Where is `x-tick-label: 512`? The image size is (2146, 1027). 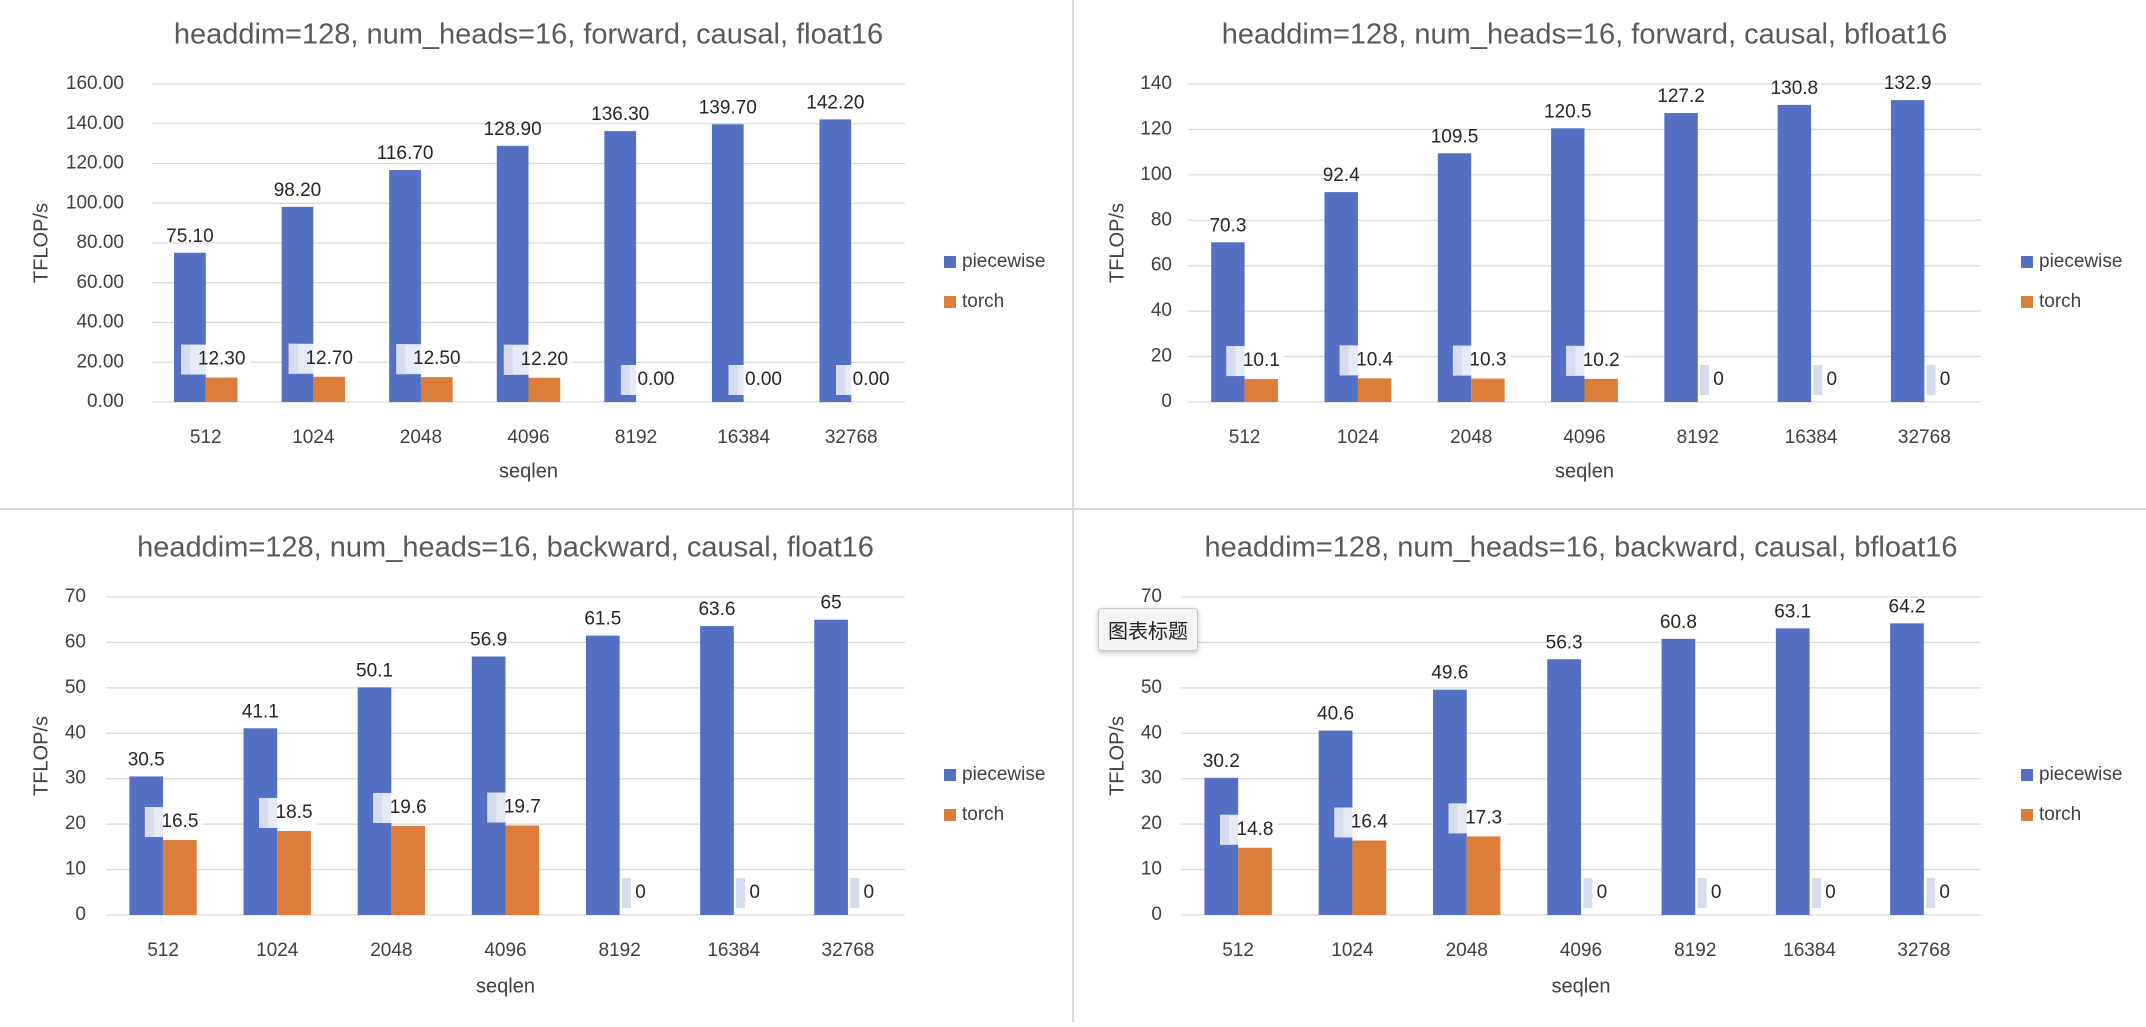
x-tick-label: 512 is located at coordinates (1238, 950).